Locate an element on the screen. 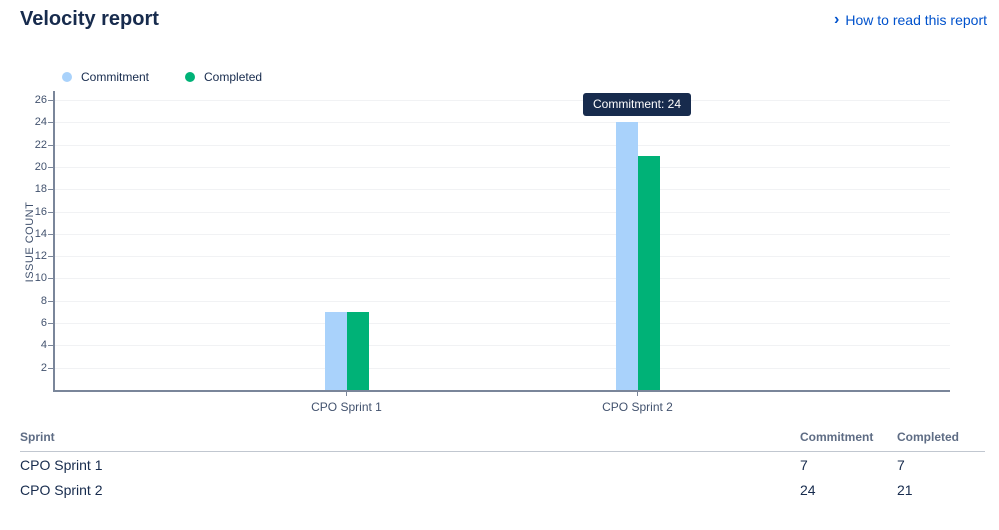  tooltip-text: Commitment: 24 is located at coordinates (637, 104).